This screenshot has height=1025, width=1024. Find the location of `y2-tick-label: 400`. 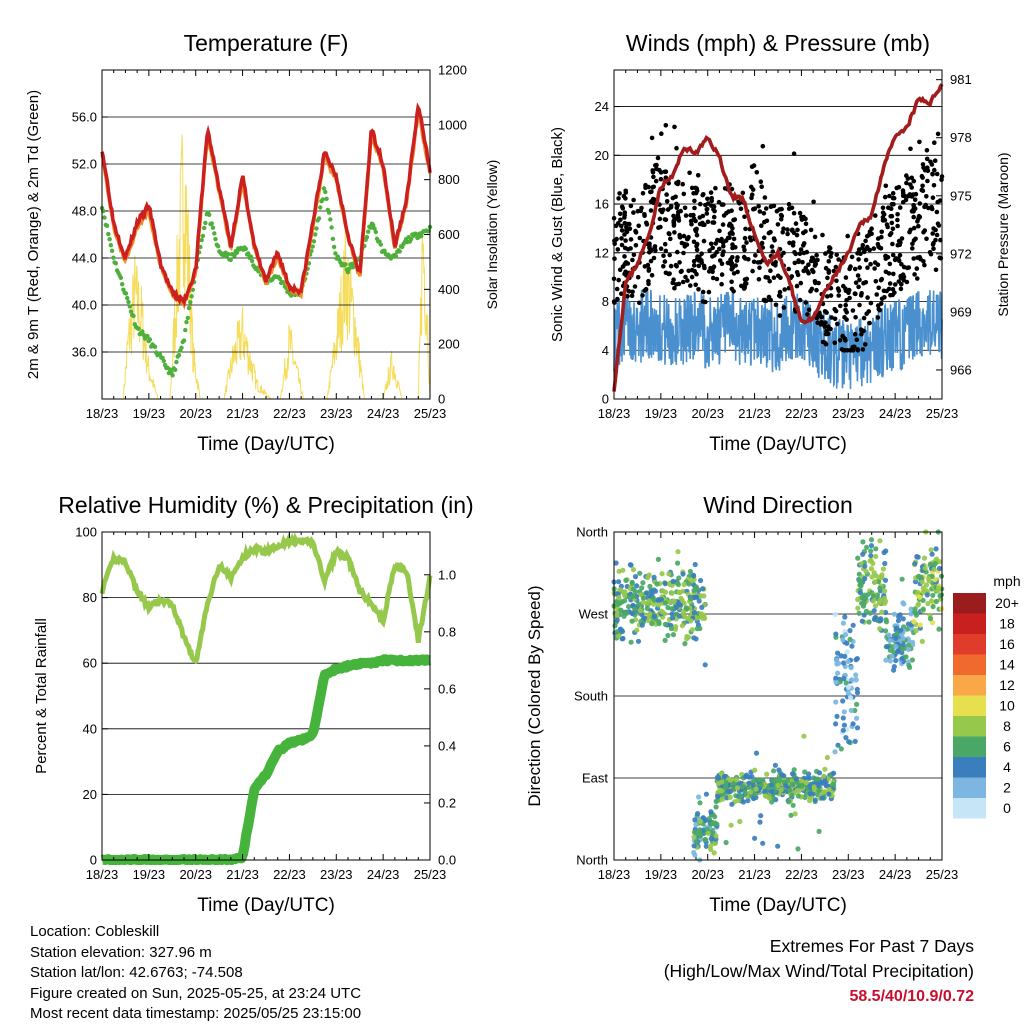

y2-tick-label: 400 is located at coordinates (449, 289).